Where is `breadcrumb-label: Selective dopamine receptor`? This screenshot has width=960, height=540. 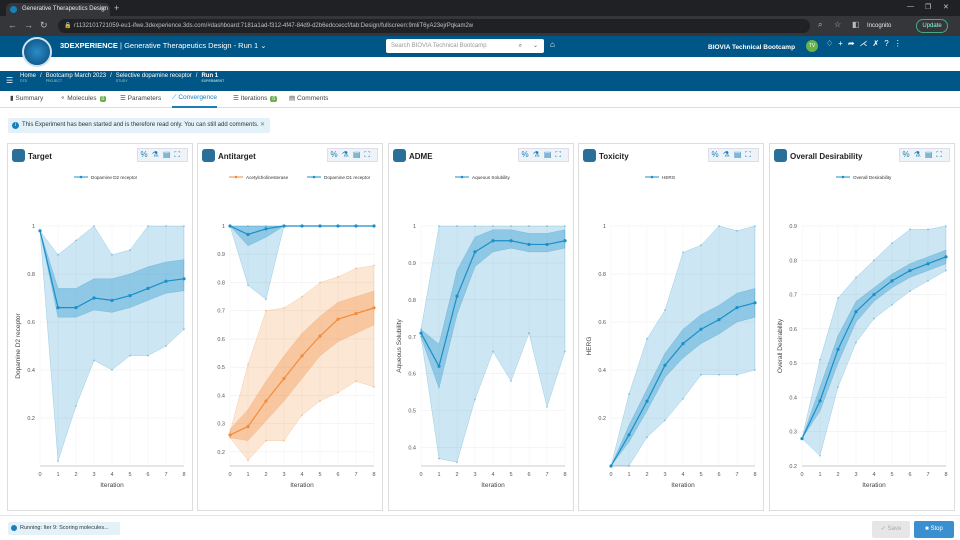 breadcrumb-label: Selective dopamine receptor is located at coordinates (153, 76).